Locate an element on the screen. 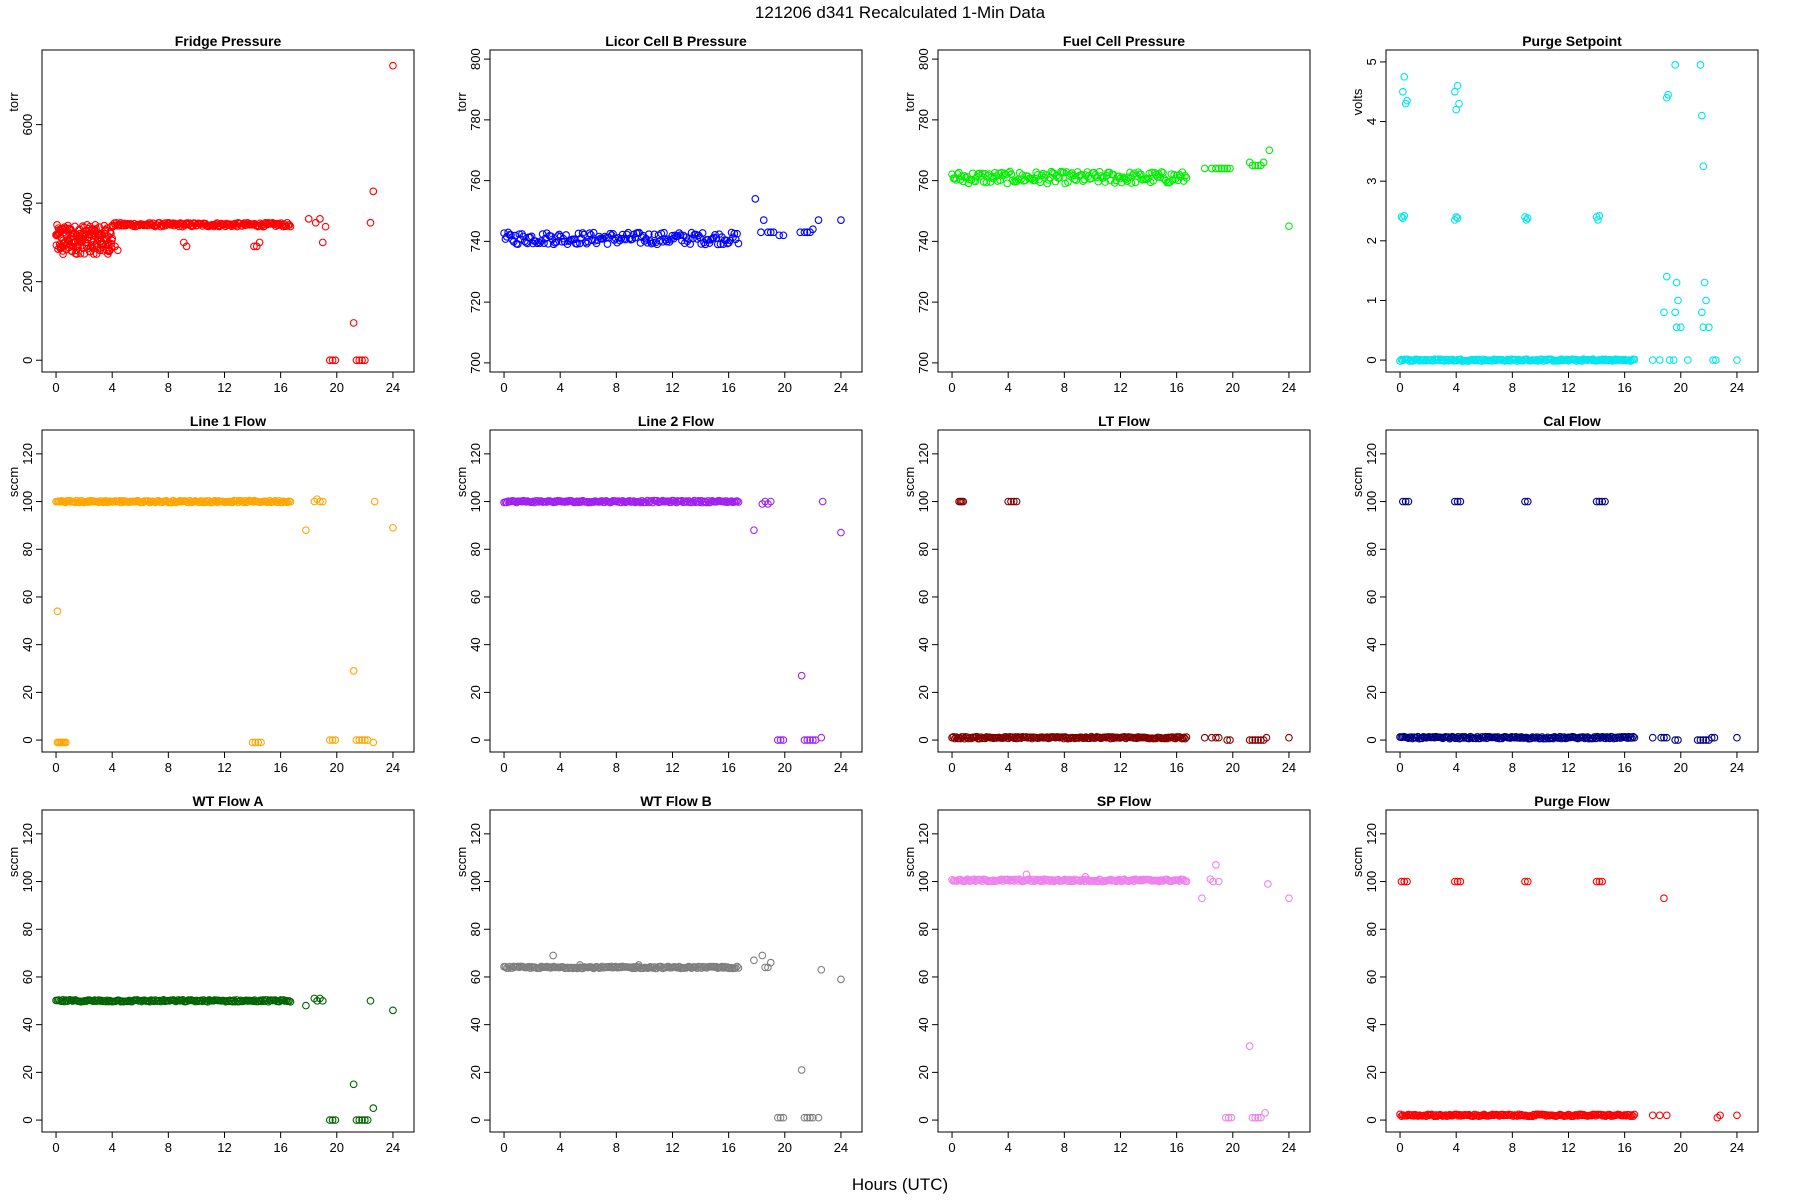 The width and height of the screenshot is (1800, 1200). panel-title: Purge Setpoint is located at coordinates (1572, 41).